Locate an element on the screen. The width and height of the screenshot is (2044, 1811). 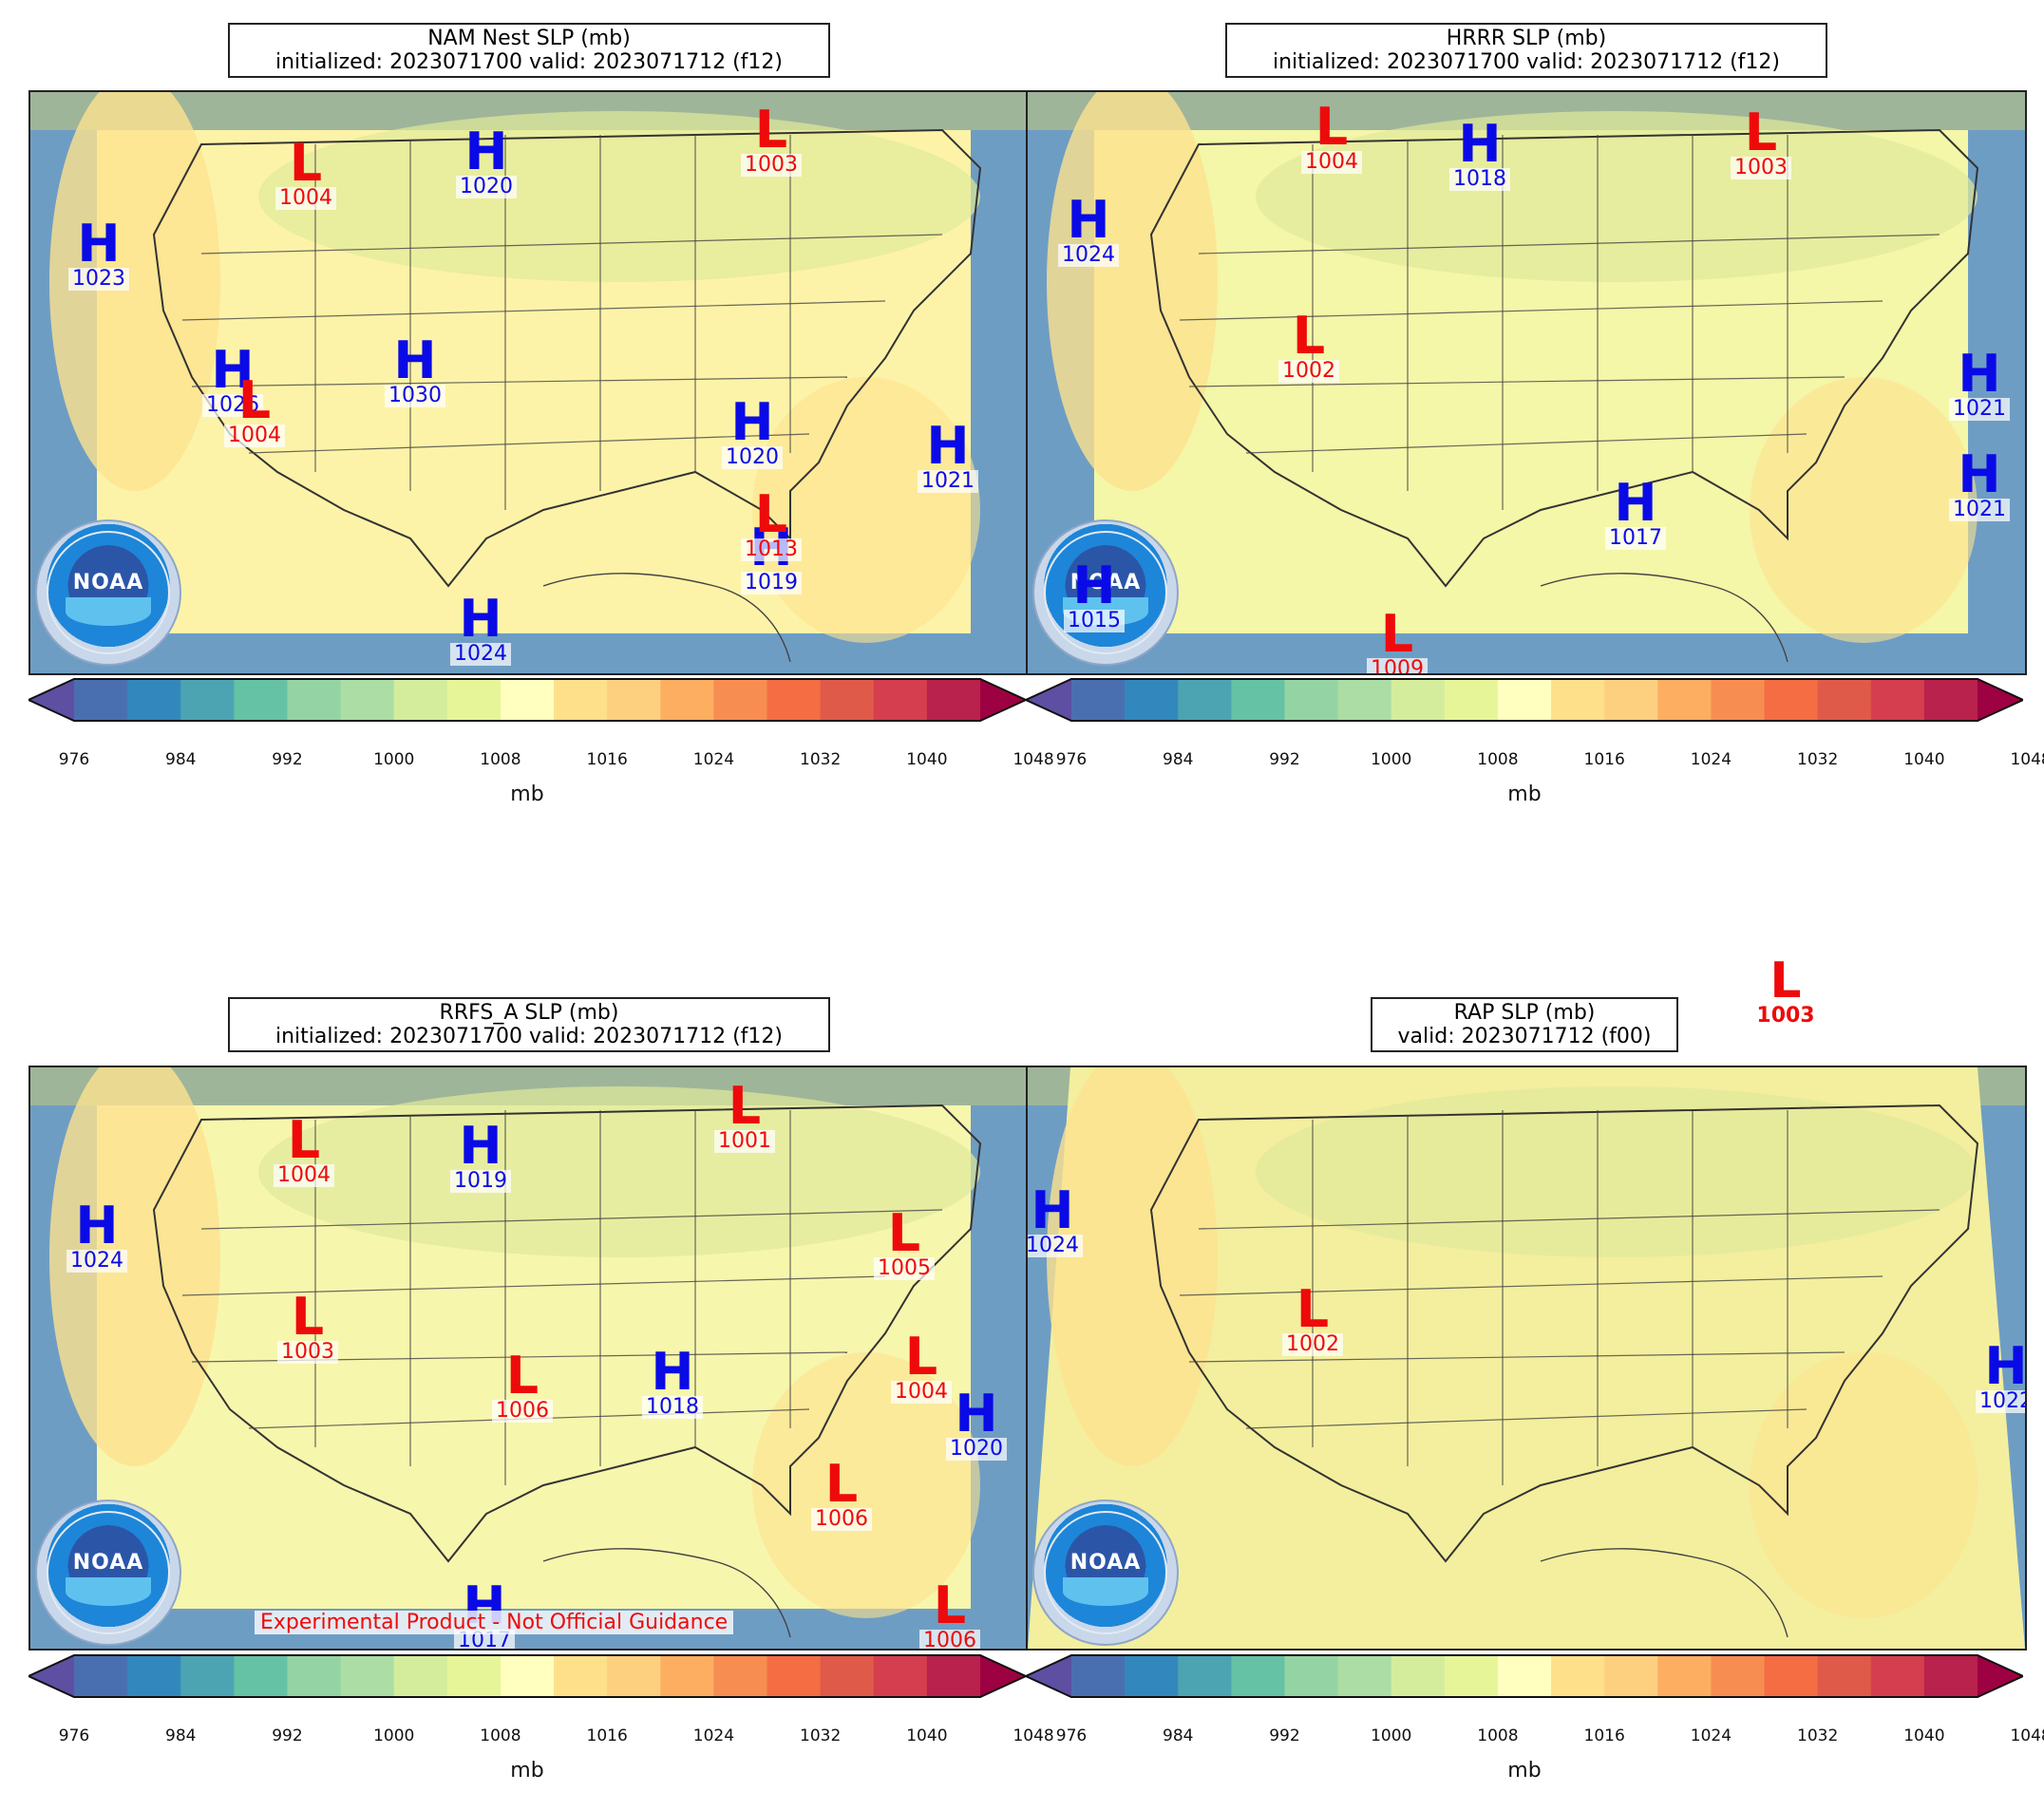
low-pressure-marker: L 1009 is located at coordinates (1397, 641).